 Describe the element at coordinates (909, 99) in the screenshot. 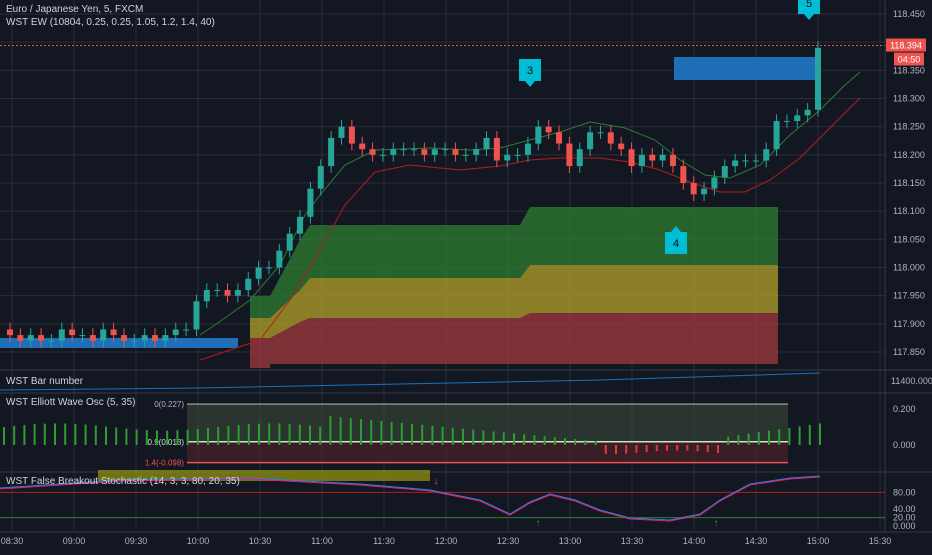

I see `y-tick-label: 118.300` at that location.